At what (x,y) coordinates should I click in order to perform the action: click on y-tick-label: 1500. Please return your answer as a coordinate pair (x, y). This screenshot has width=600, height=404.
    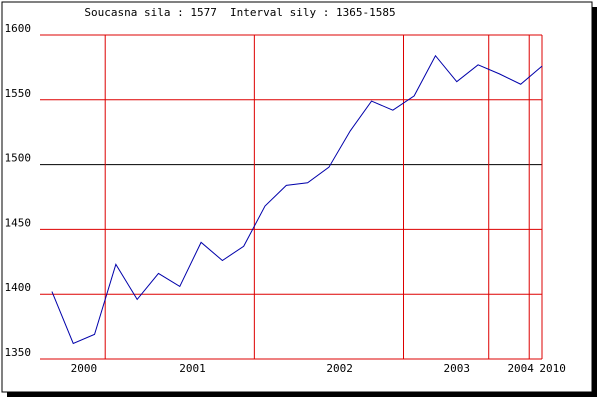
    Looking at the image, I should click on (18, 158).